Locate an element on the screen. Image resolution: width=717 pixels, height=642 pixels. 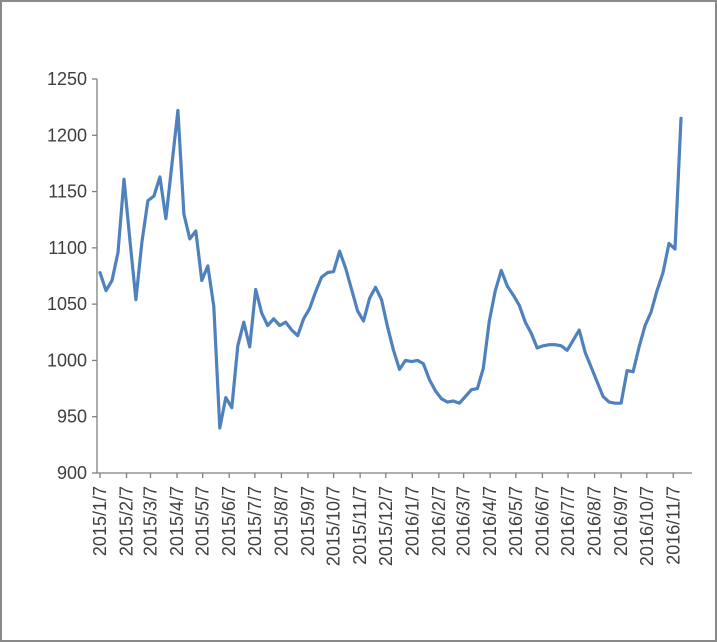
y-axis-tick-label: 900 is located at coordinates (72, 473).